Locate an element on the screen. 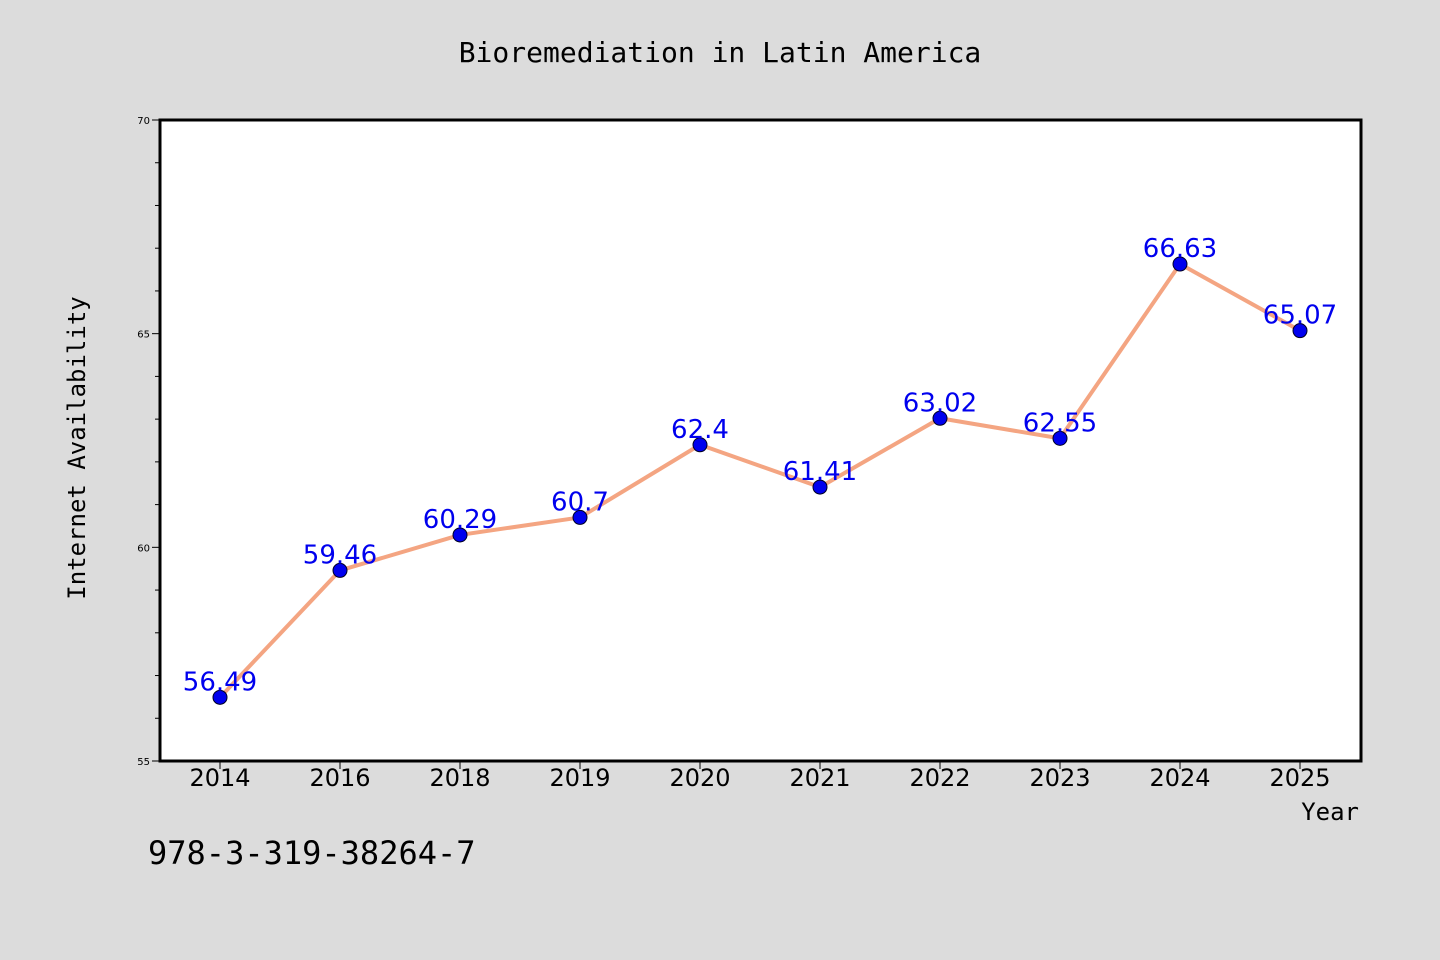 Image resolution: width=1440 pixels, height=960 pixels. x-tick-label: 2014 is located at coordinates (219, 778).